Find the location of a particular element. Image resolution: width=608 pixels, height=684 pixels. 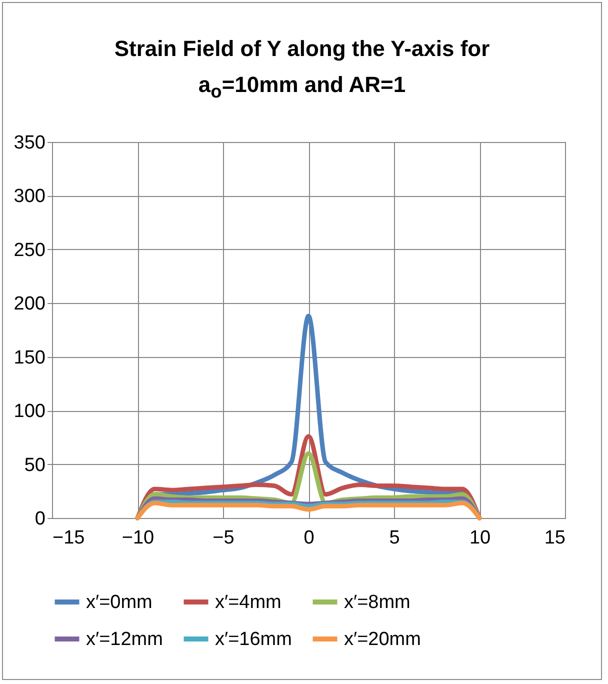

x-tick-label: −5 is located at coordinates (223, 538).